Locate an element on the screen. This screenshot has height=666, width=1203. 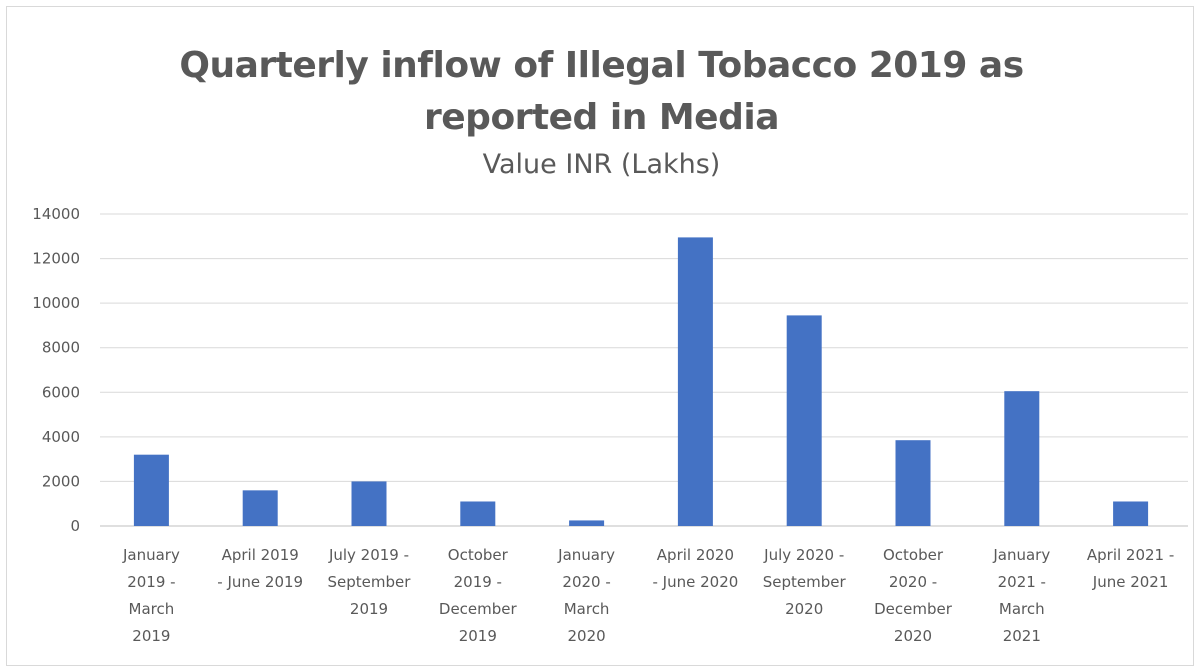
chart-subtitle: Value INR (Lakhs) is located at coordinates (601, 164).